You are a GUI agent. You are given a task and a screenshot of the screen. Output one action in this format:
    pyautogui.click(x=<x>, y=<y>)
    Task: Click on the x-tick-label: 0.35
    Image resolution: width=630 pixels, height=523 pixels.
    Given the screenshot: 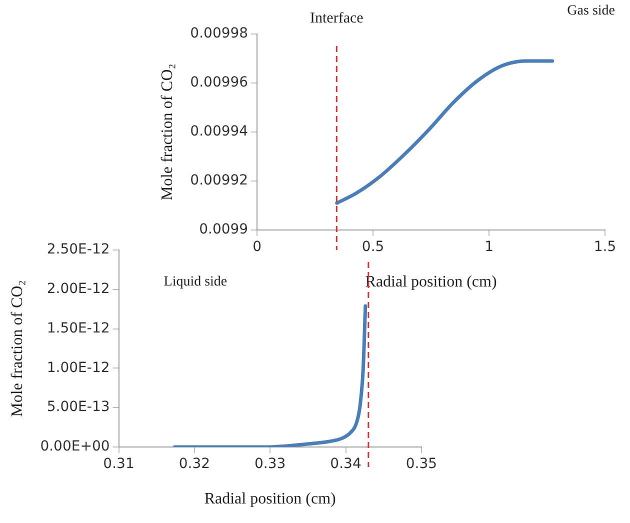 What is the action you would take?
    pyautogui.click(x=421, y=464)
    